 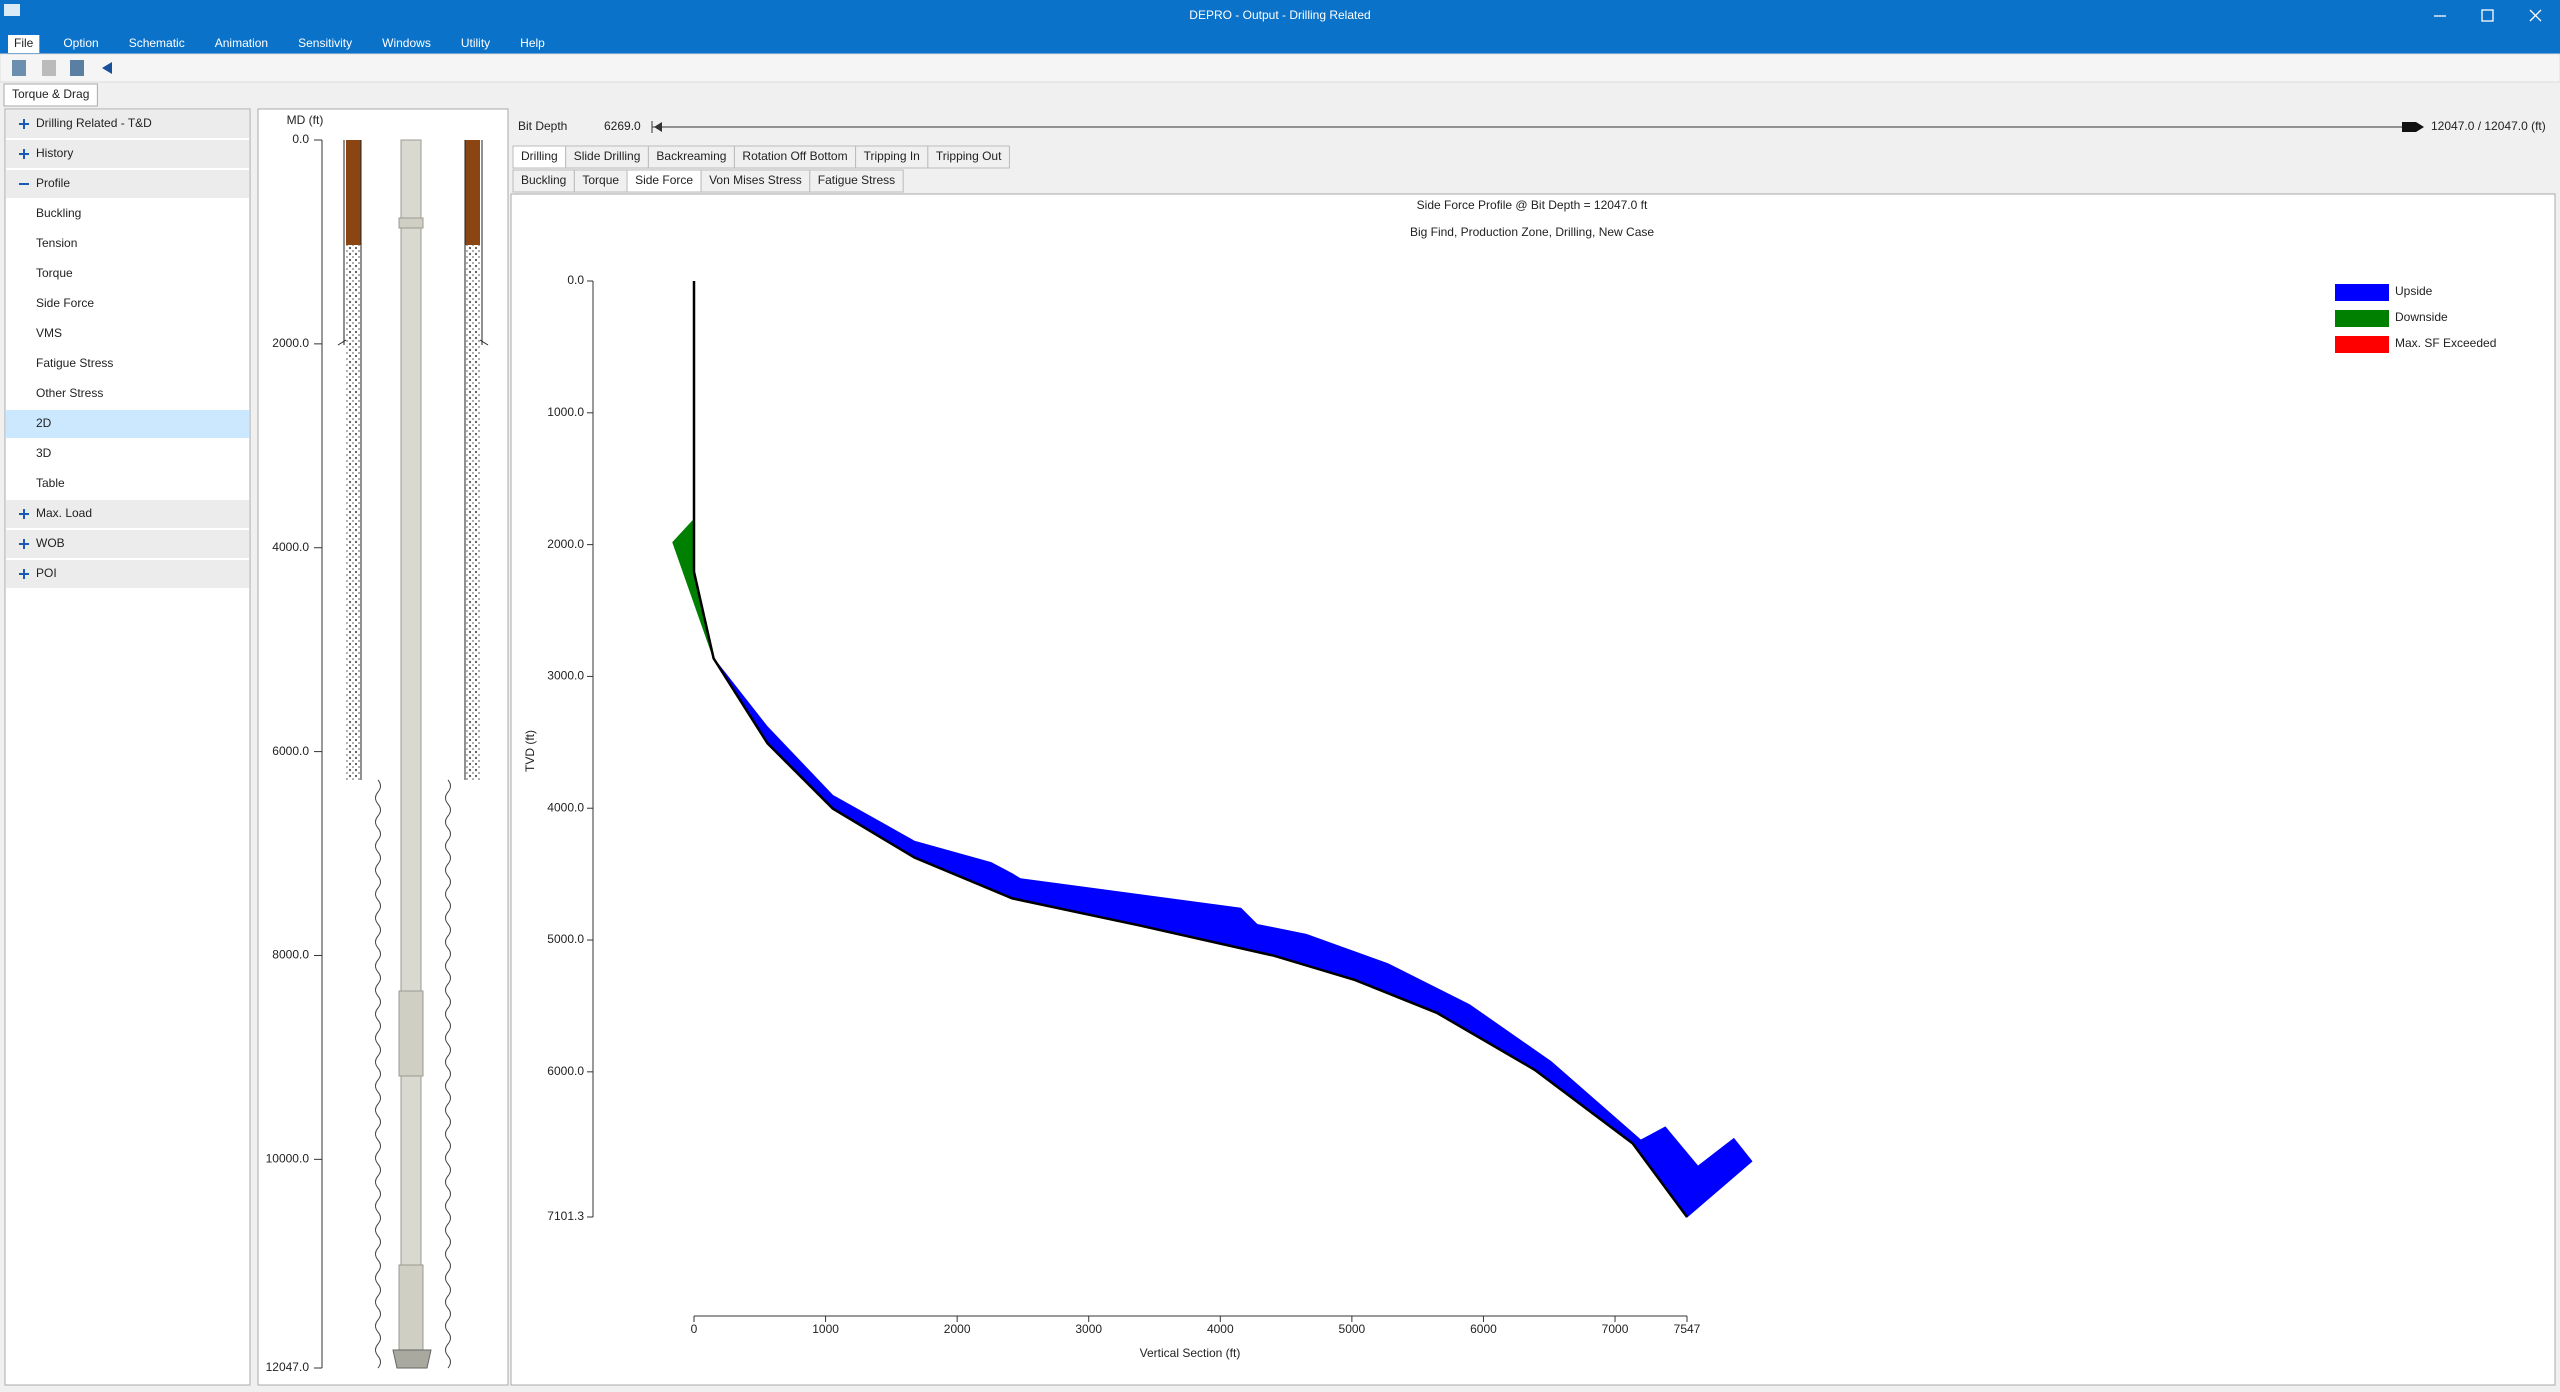 I want to click on menu-item: Sensitivity, so click(x=325, y=43).